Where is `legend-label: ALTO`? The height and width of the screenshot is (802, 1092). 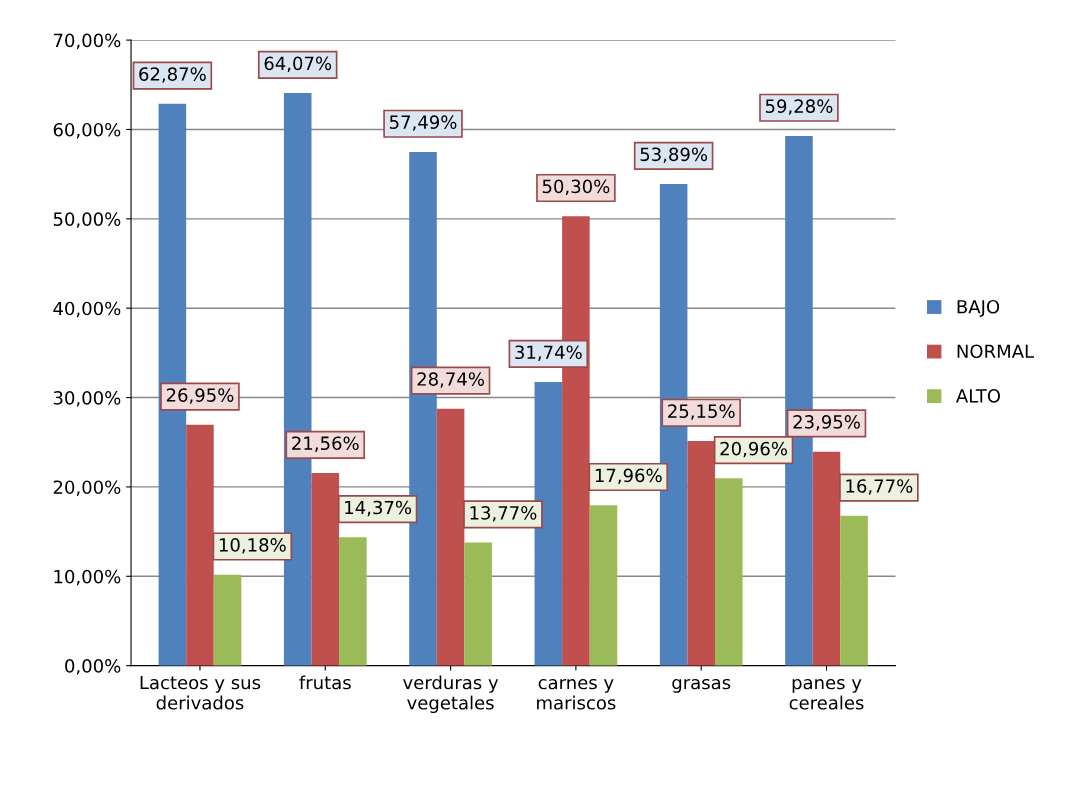 legend-label: ALTO is located at coordinates (978, 396).